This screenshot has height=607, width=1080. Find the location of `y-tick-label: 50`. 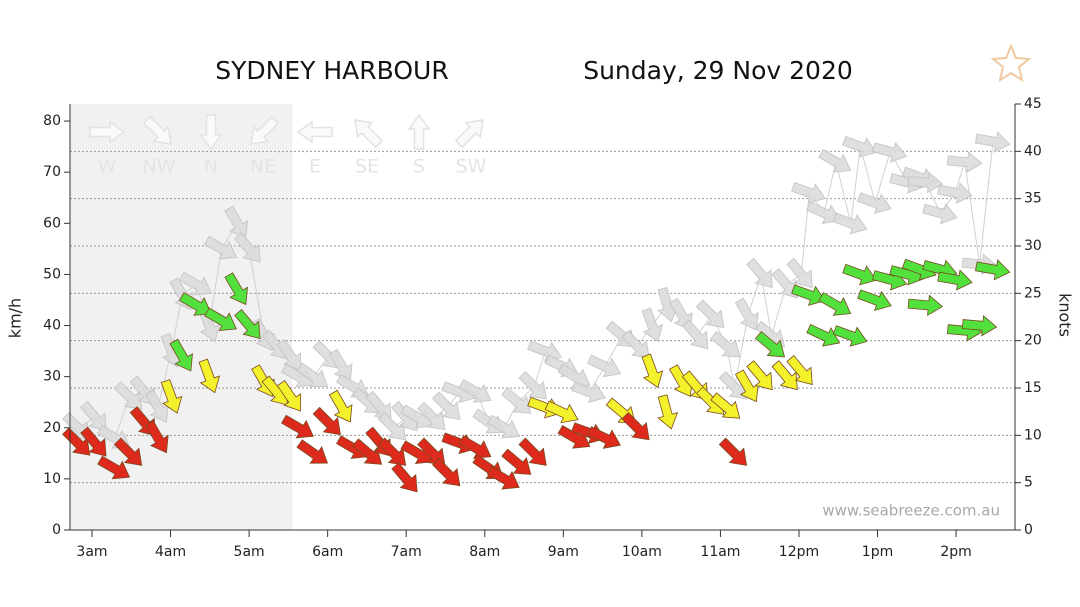

y-tick-label: 50 is located at coordinates (52, 274).